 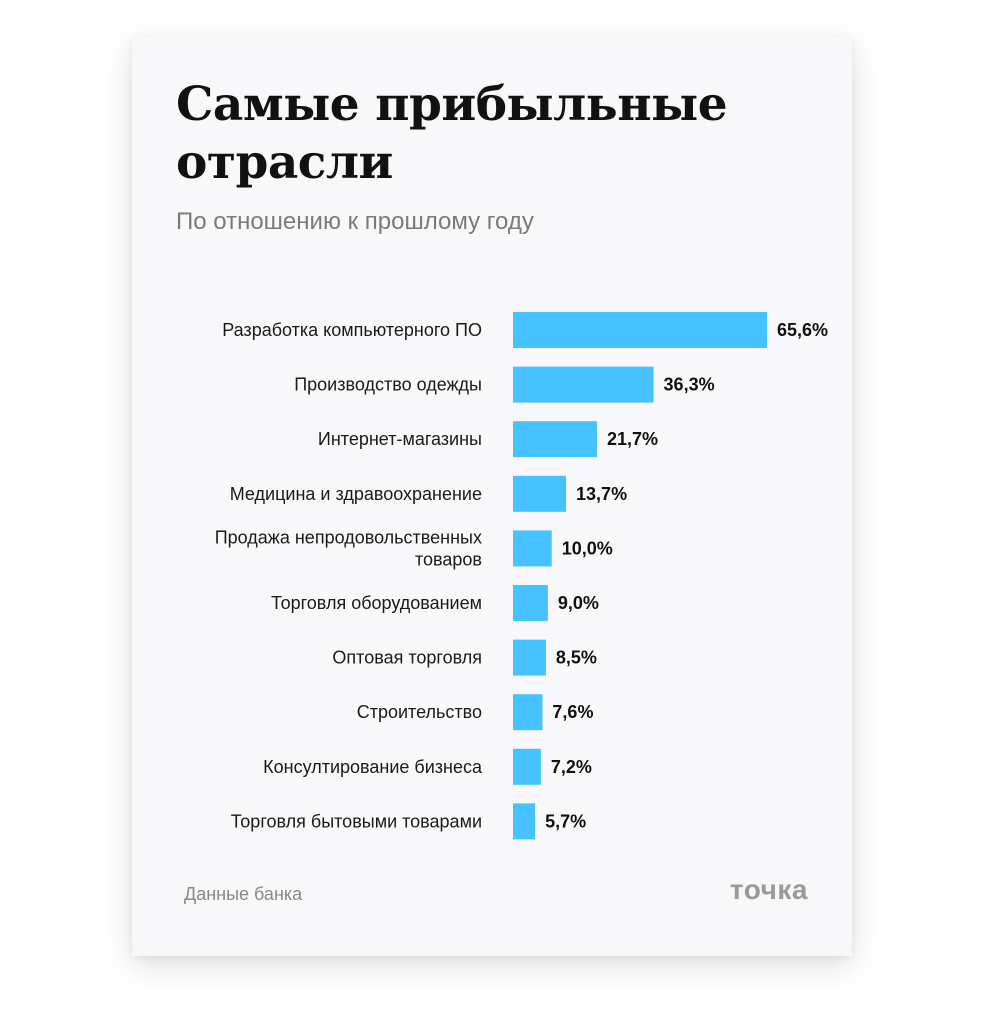 What do you see at coordinates (376, 603) in the screenshot?
I see `category-label: Торговля оборудованием` at bounding box center [376, 603].